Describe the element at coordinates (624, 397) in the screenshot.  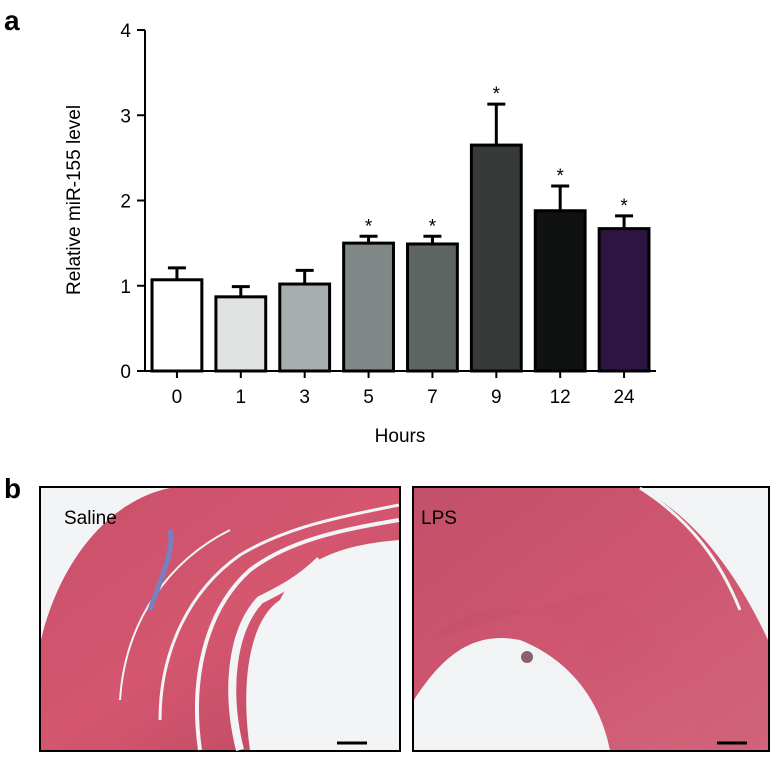
I see `x-tick-label: 24` at that location.